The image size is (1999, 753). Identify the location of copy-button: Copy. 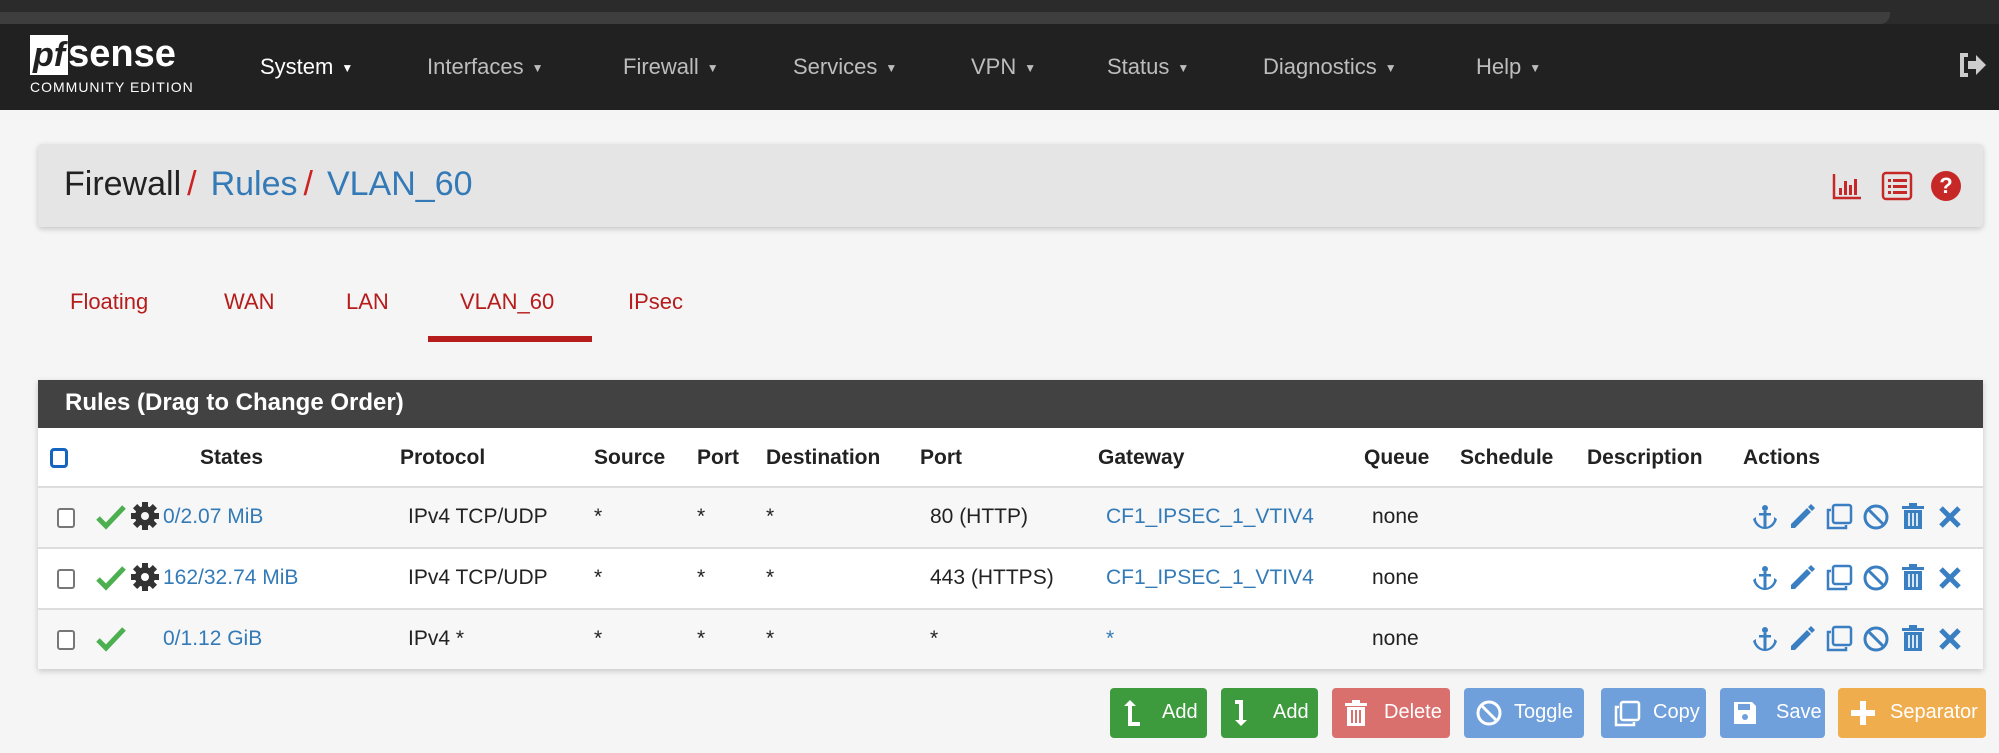
(1653, 713).